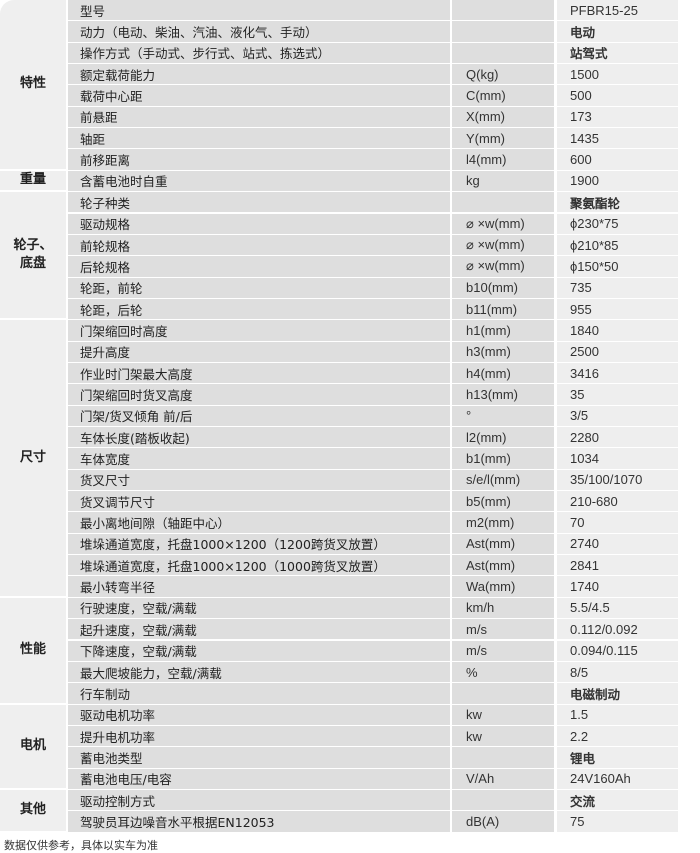 This screenshot has width=700, height=853. Describe the element at coordinates (374, 395) in the screenshot. I see `table-row: 门架缩回时货叉高度 h13(mm) 35` at that location.